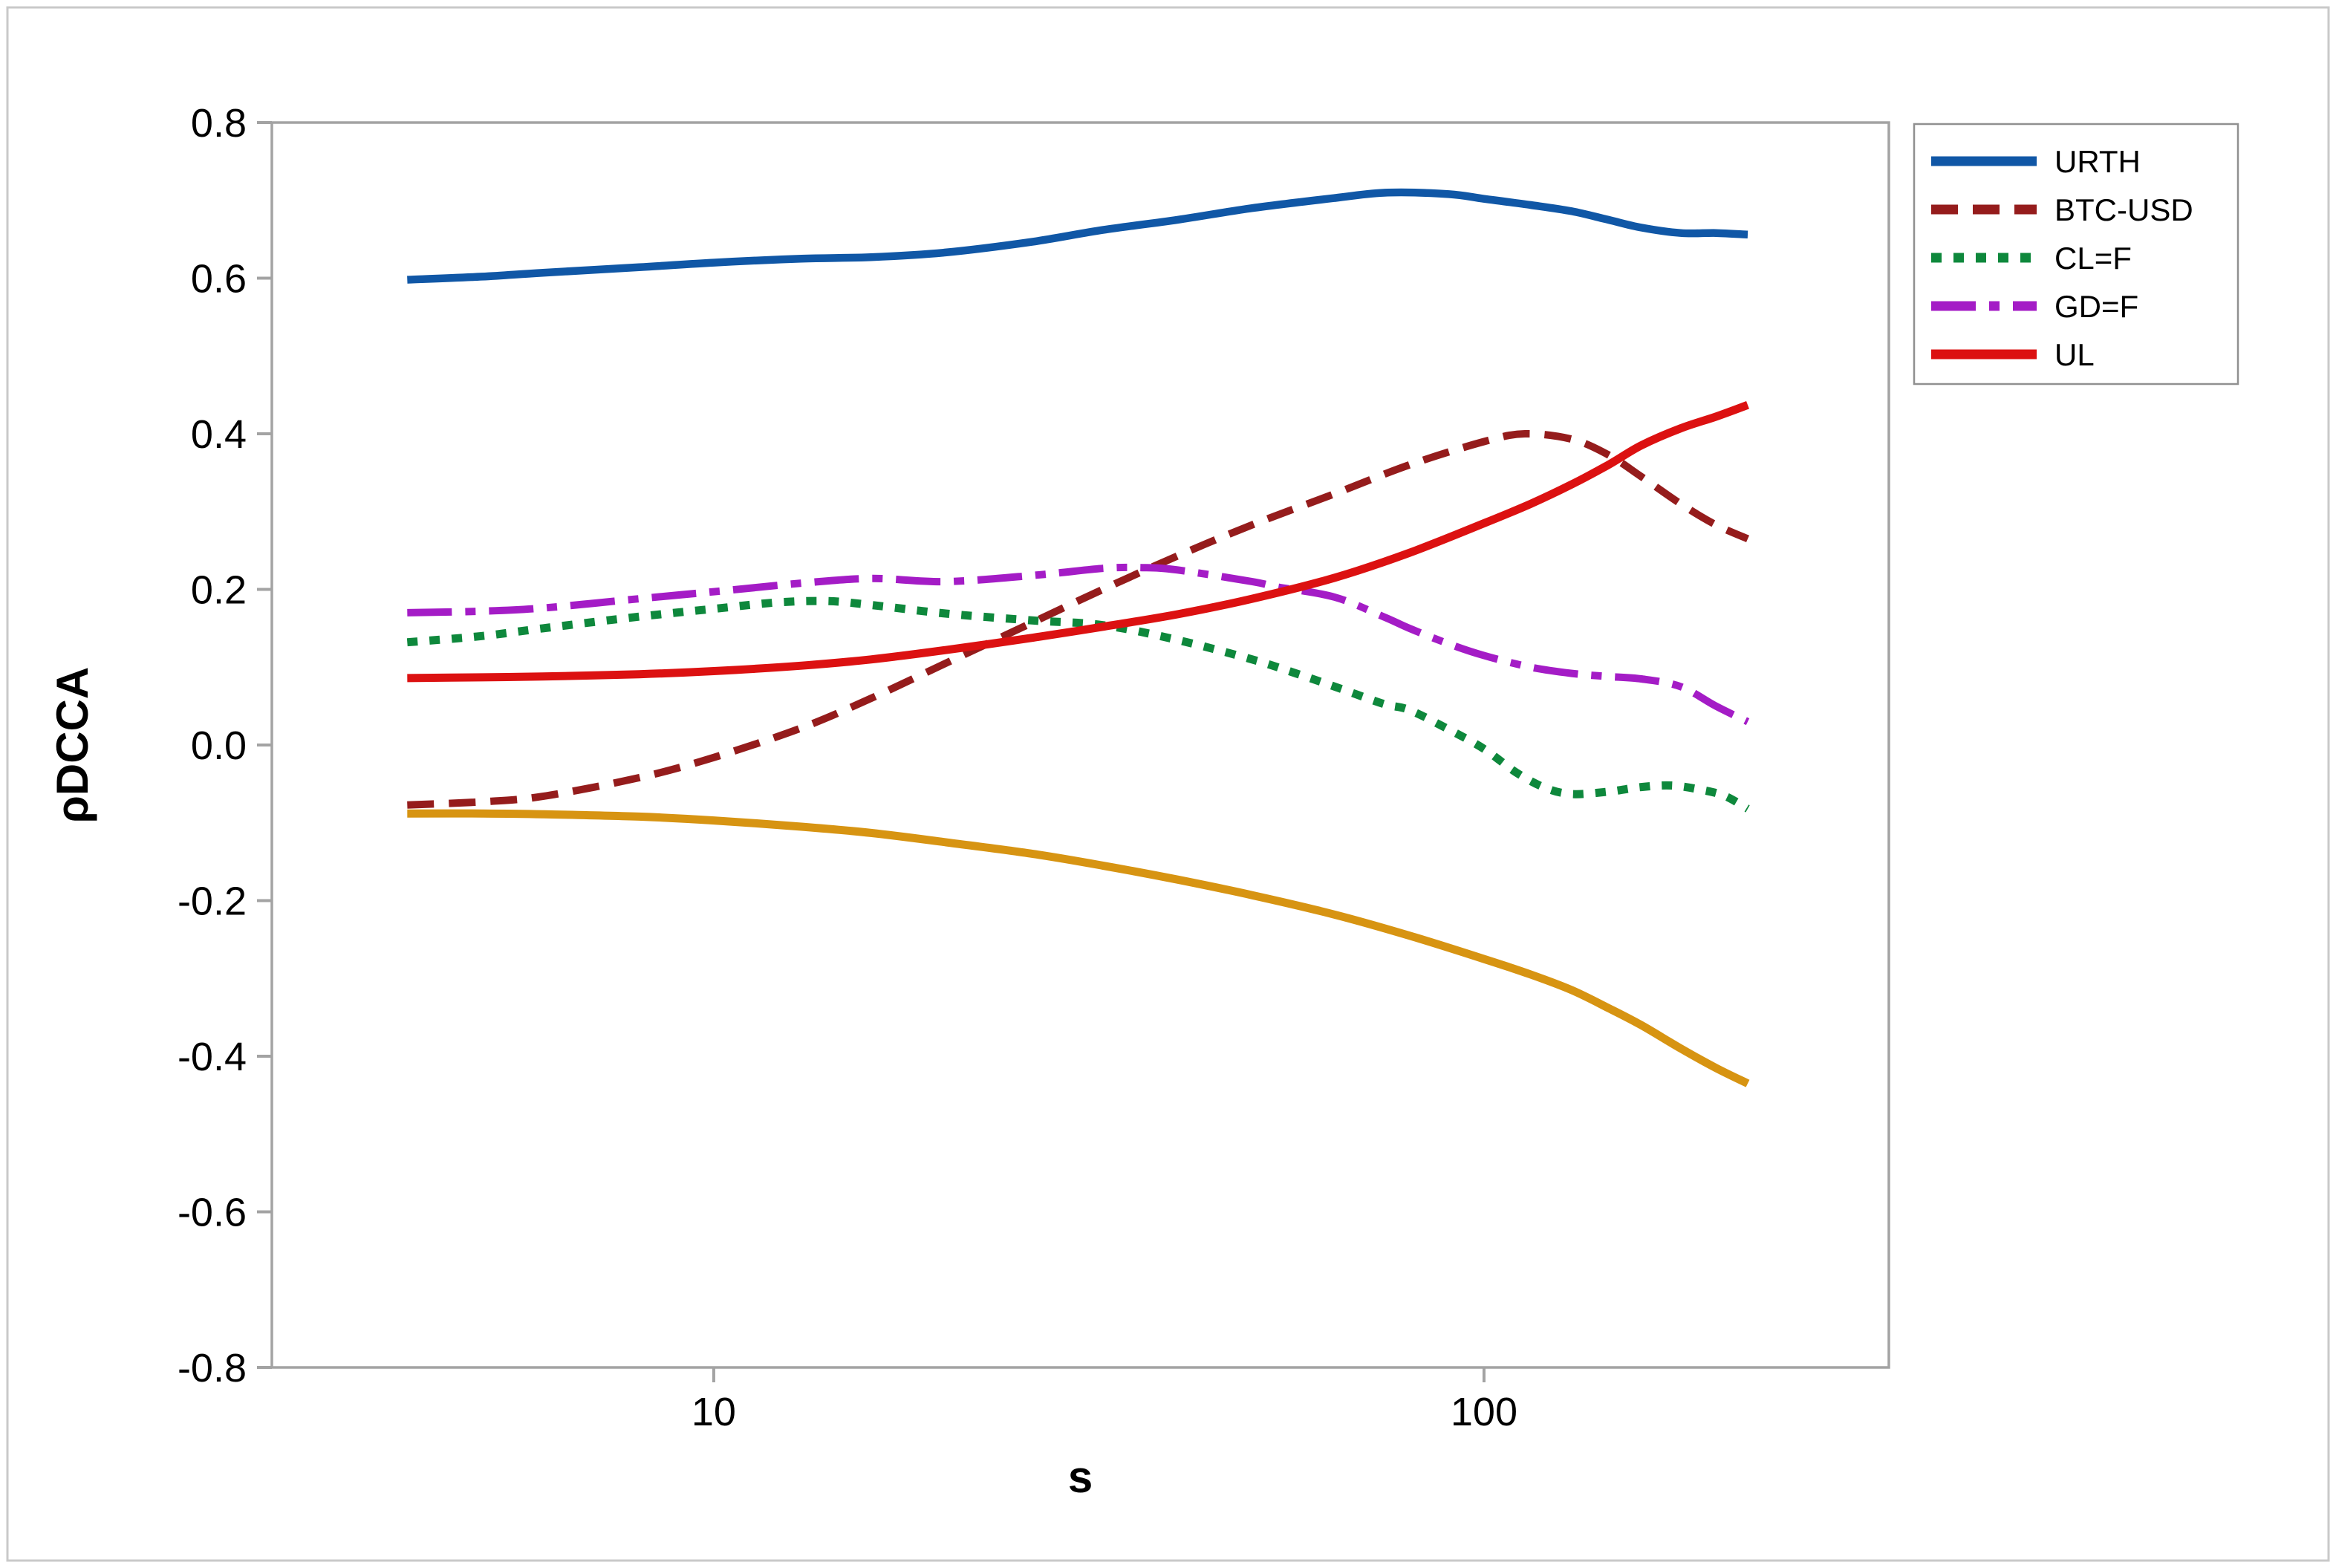 The height and width of the screenshot is (1568, 2336). Describe the element at coordinates (219, 435) in the screenshot. I see `y-tick-label-0.4: 0.4` at that location.